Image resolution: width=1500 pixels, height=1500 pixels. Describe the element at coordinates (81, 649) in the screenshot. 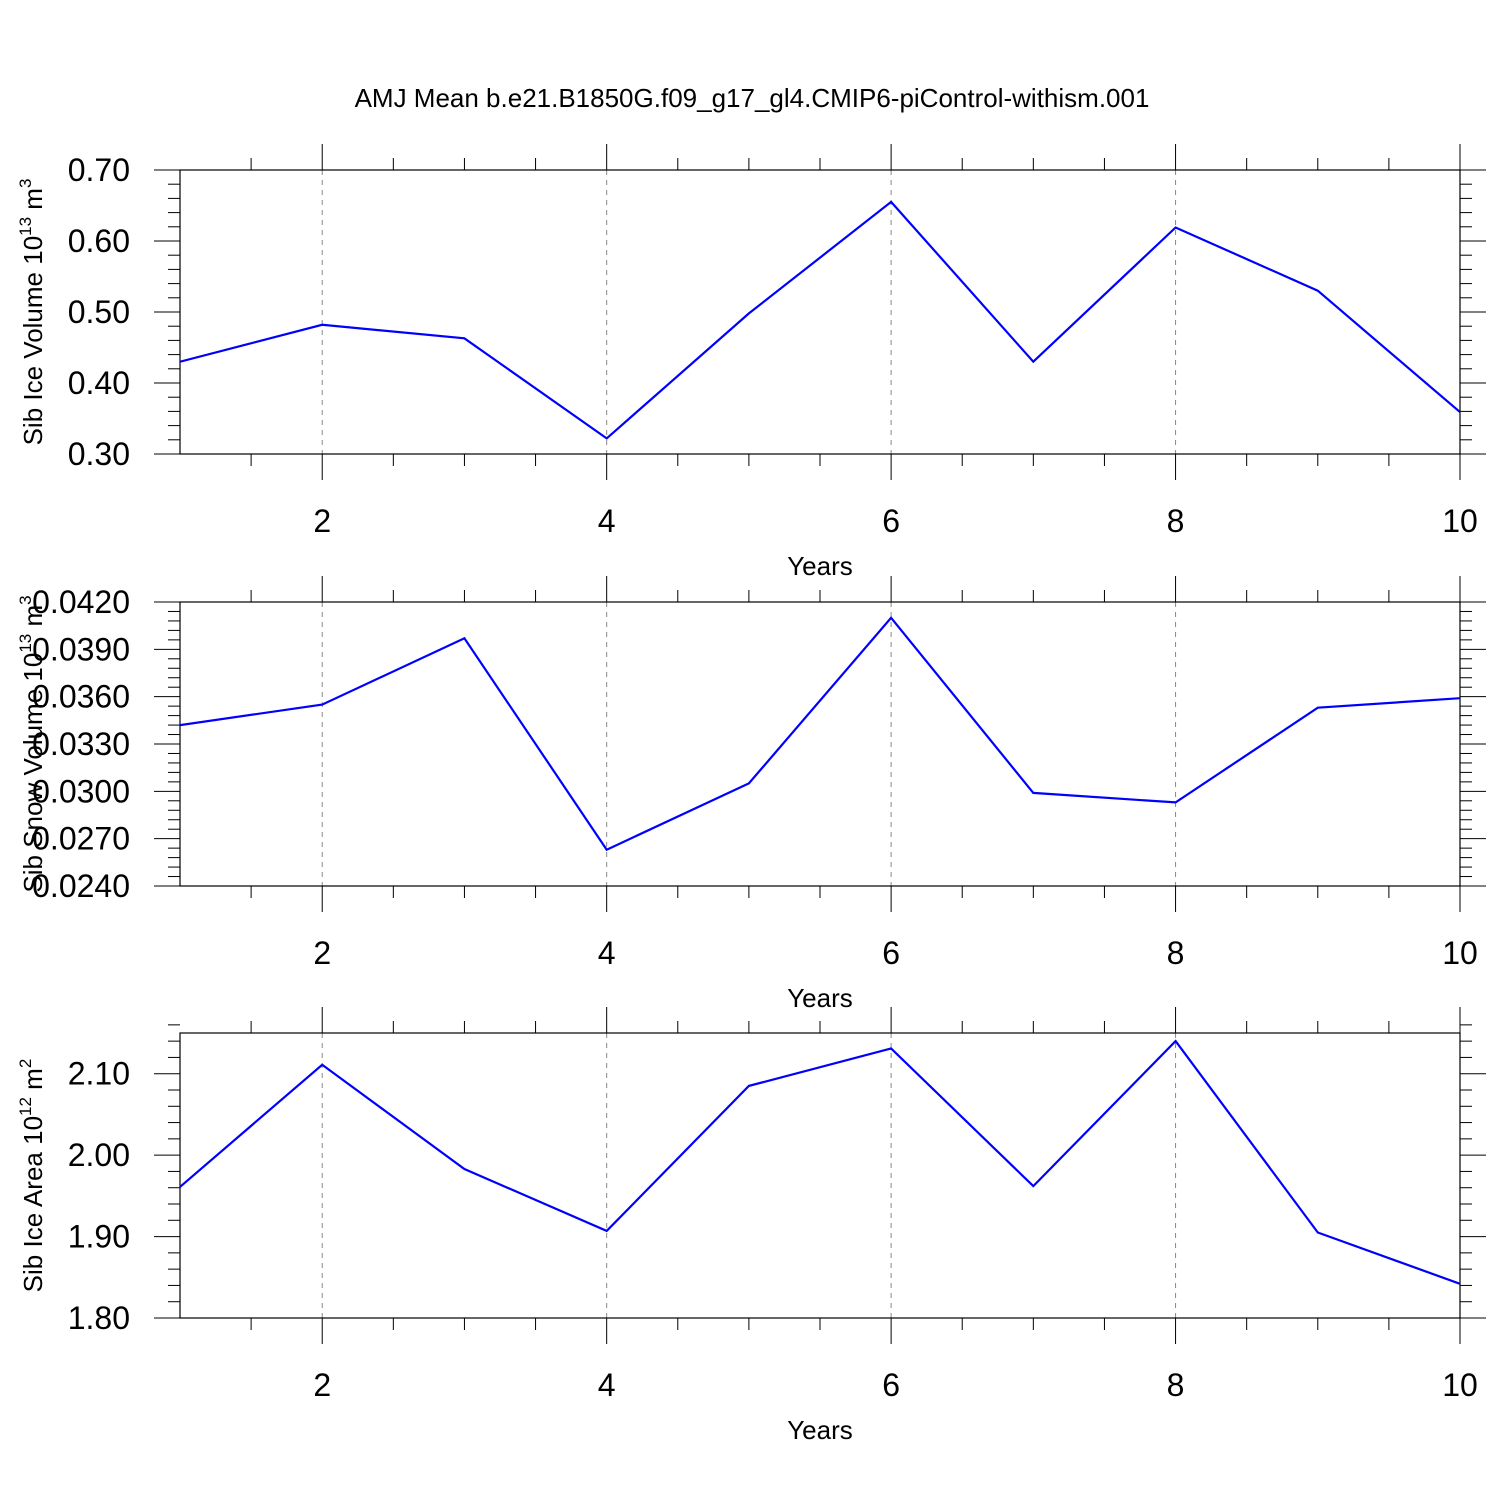

I see `y-tick-label: 0.0390` at that location.